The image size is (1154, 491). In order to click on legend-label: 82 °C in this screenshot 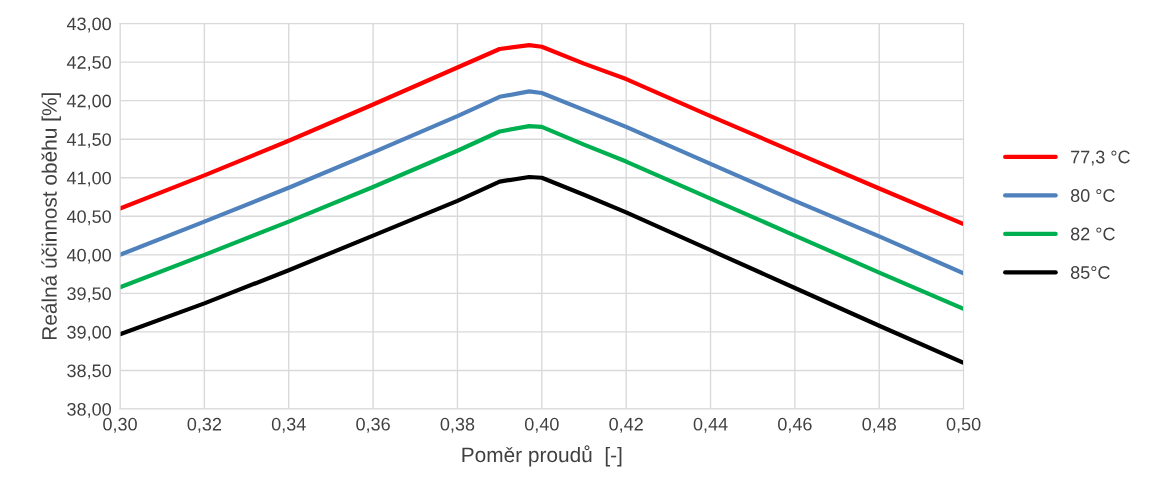, I will do `click(1092, 234)`.